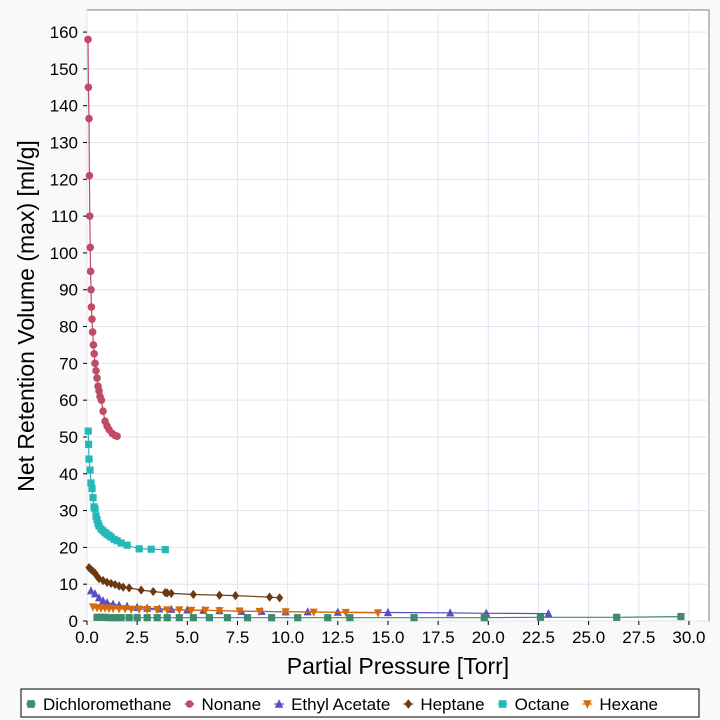  Describe the element at coordinates (438, 637) in the screenshot. I see `x-tick-label: 17.5` at that location.